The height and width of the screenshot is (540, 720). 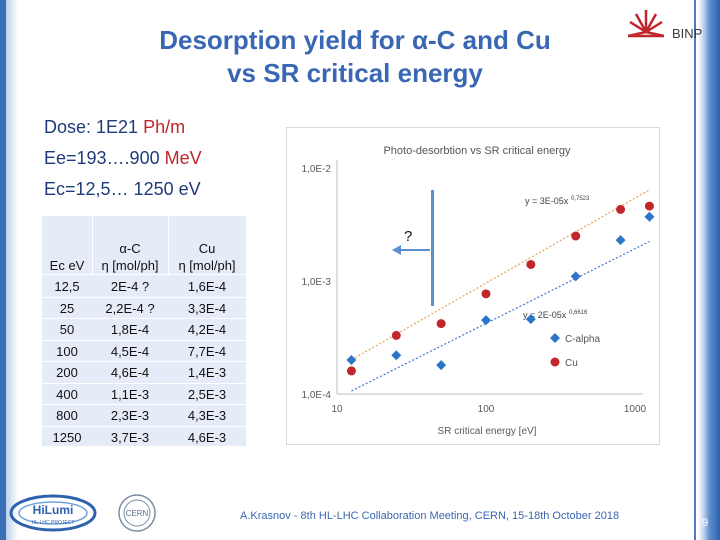 What do you see at coordinates (67, 308) in the screenshot?
I see `table-cell-ec: 25` at bounding box center [67, 308].